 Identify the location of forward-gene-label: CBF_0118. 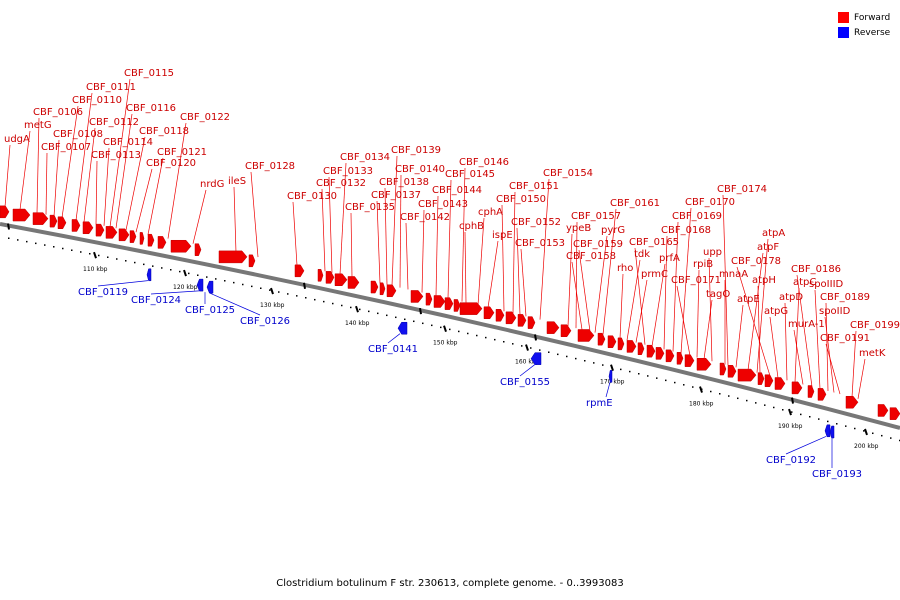
(164, 131).